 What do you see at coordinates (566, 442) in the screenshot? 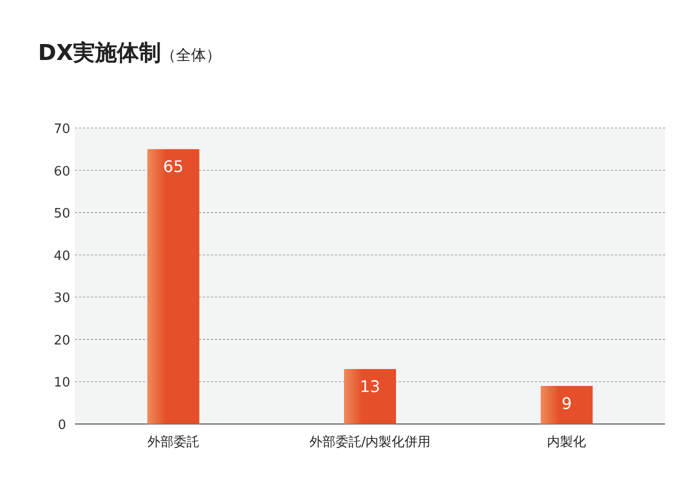
I see `x-tick-label: 内製化` at bounding box center [566, 442].